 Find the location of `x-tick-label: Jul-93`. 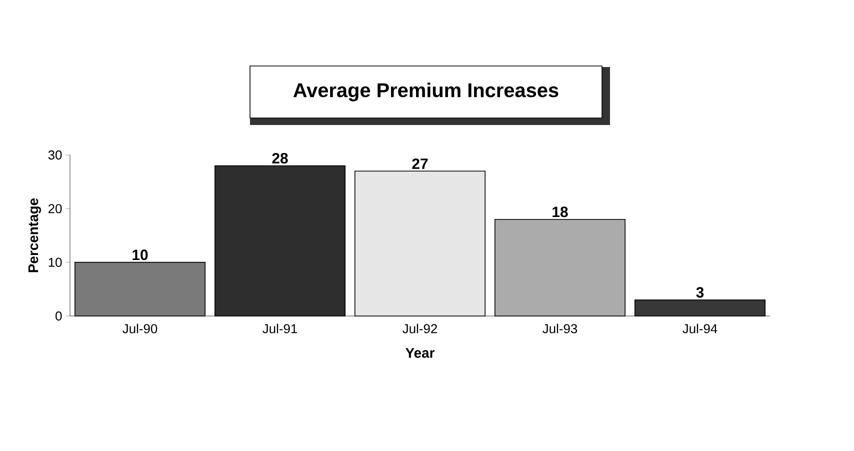

x-tick-label: Jul-93 is located at coordinates (560, 329).